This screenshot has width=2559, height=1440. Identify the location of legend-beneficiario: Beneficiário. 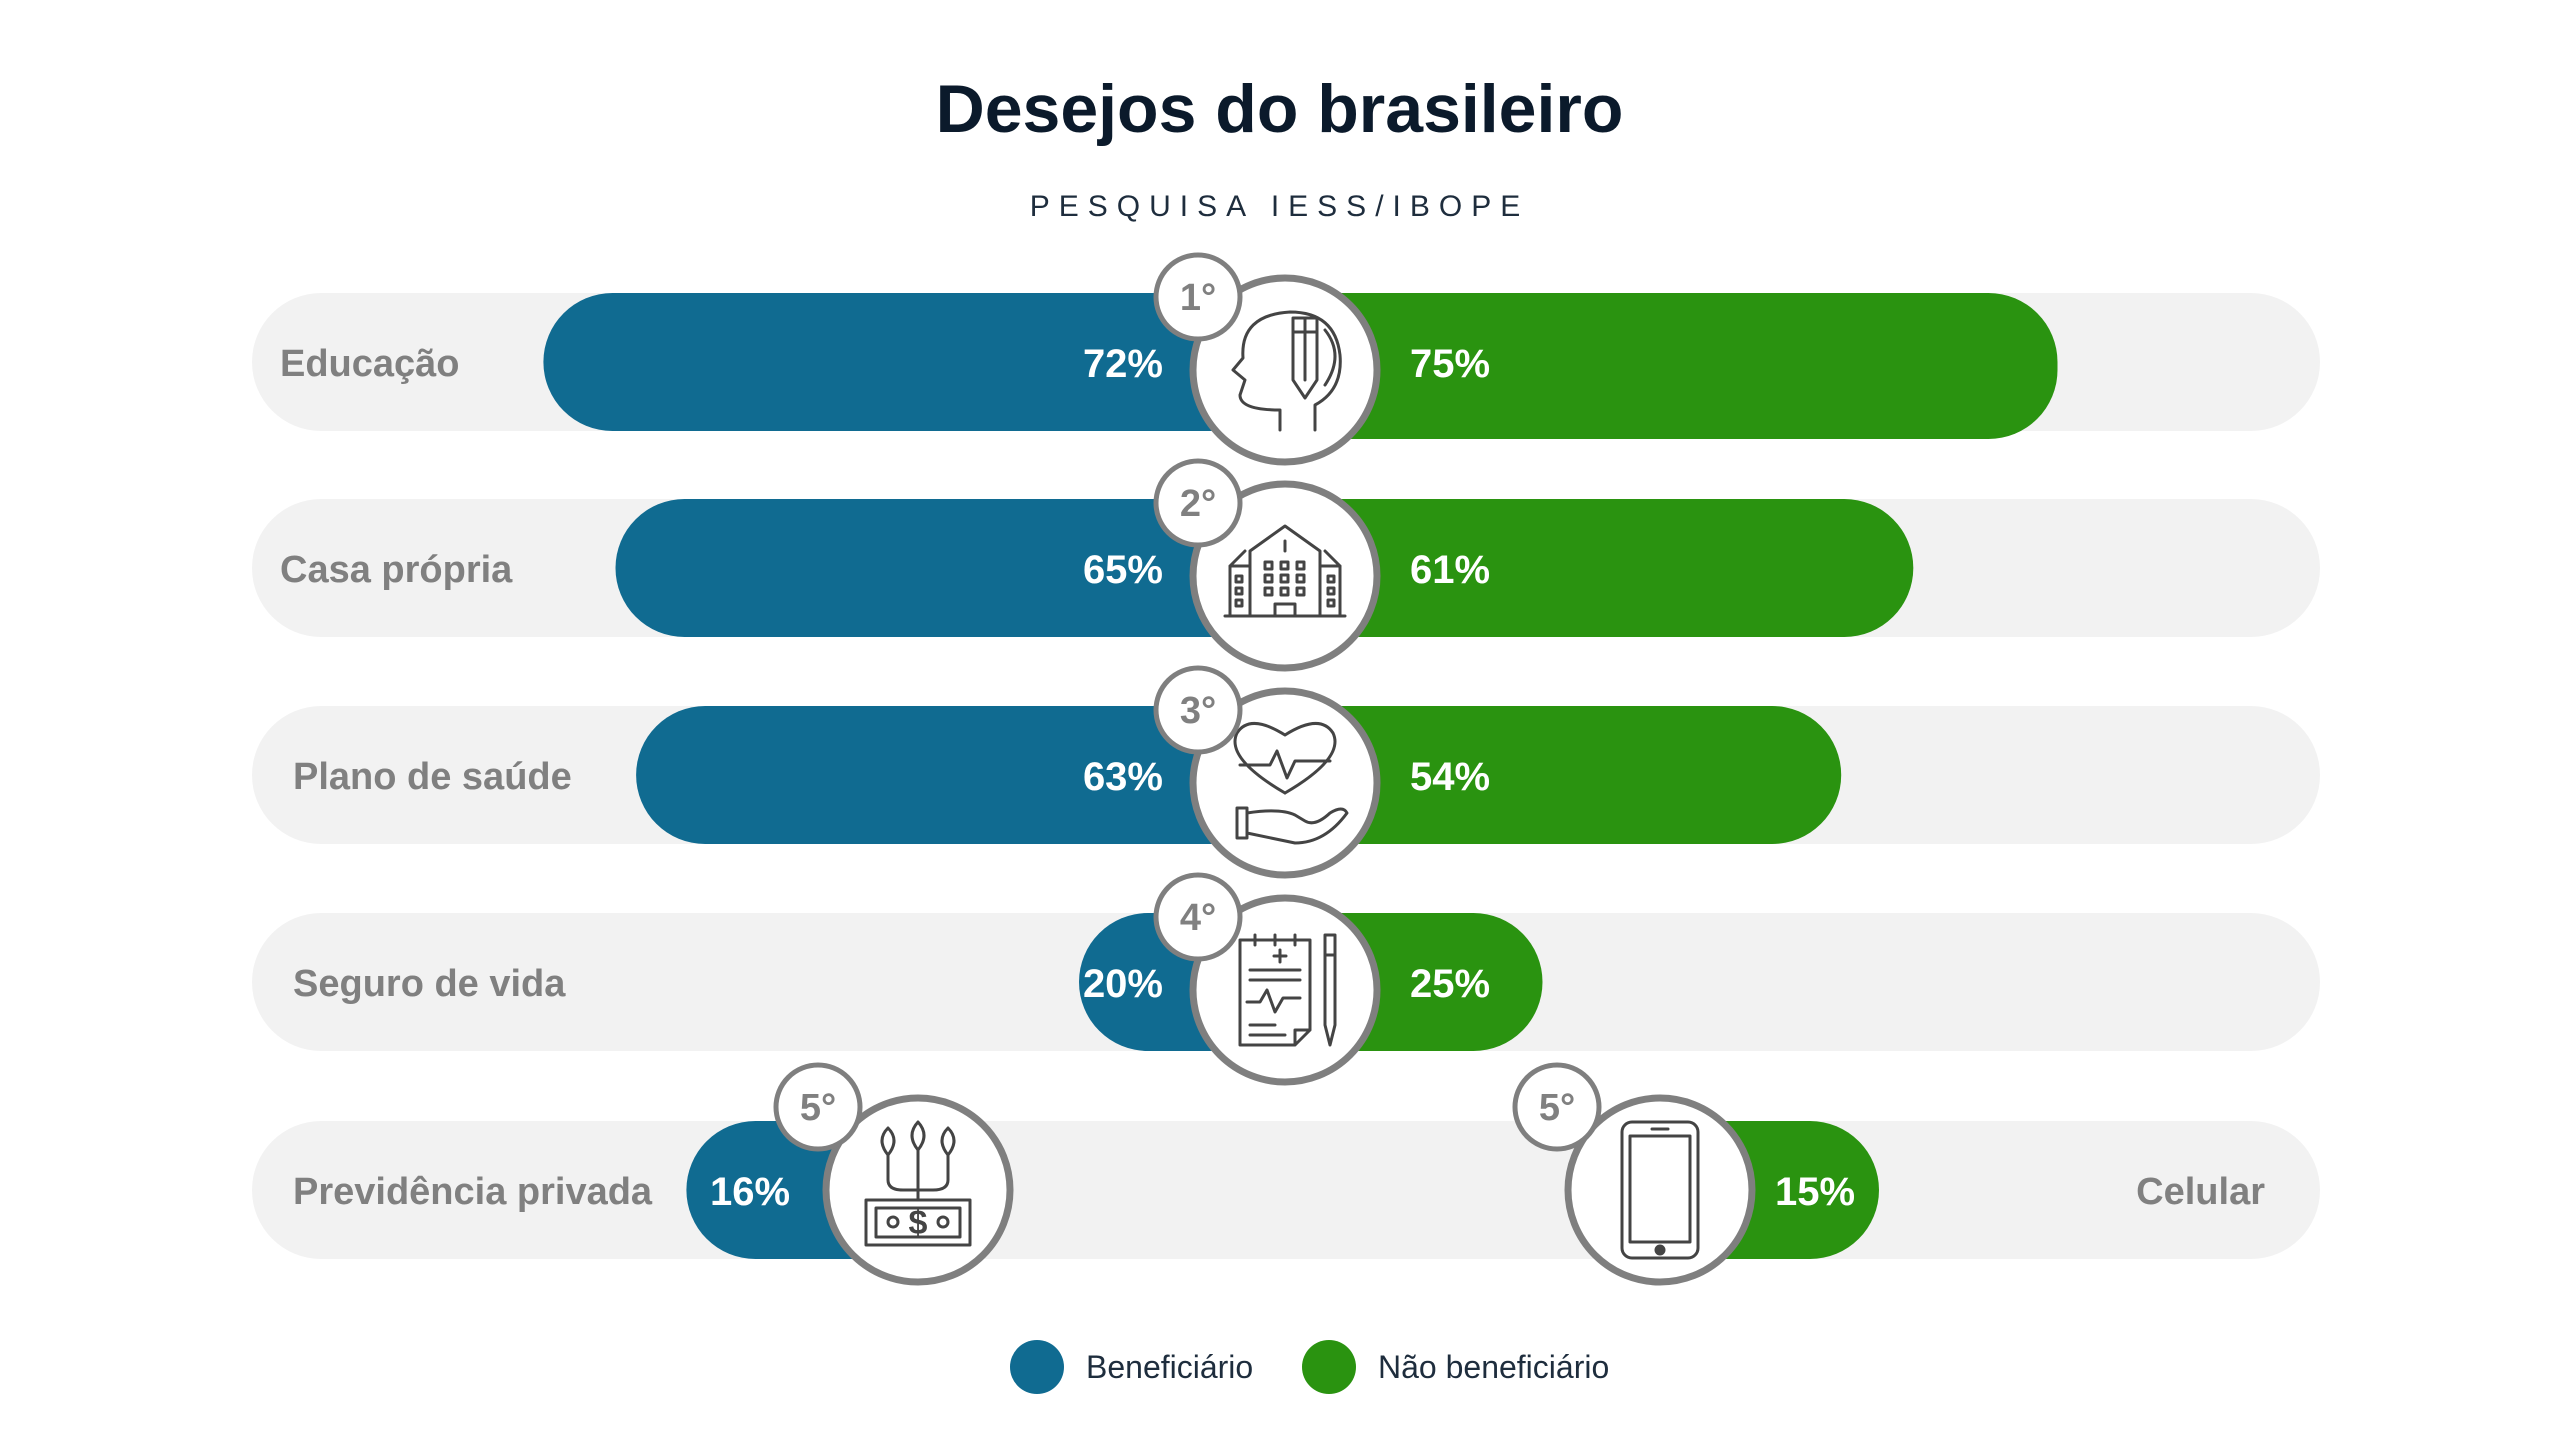
(1131, 1367).